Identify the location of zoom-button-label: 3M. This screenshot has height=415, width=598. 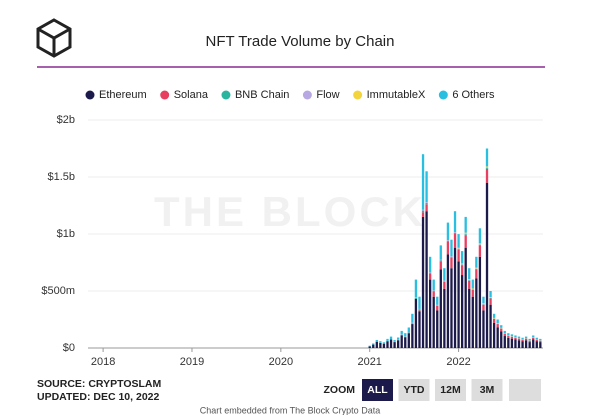
(487, 390).